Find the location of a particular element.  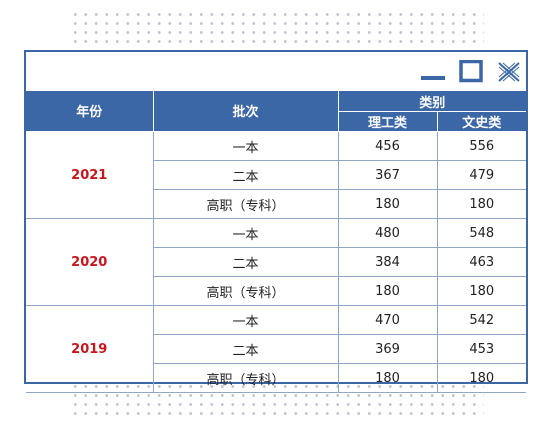

table-row: 二本 367 479 is located at coordinates (276, 175).